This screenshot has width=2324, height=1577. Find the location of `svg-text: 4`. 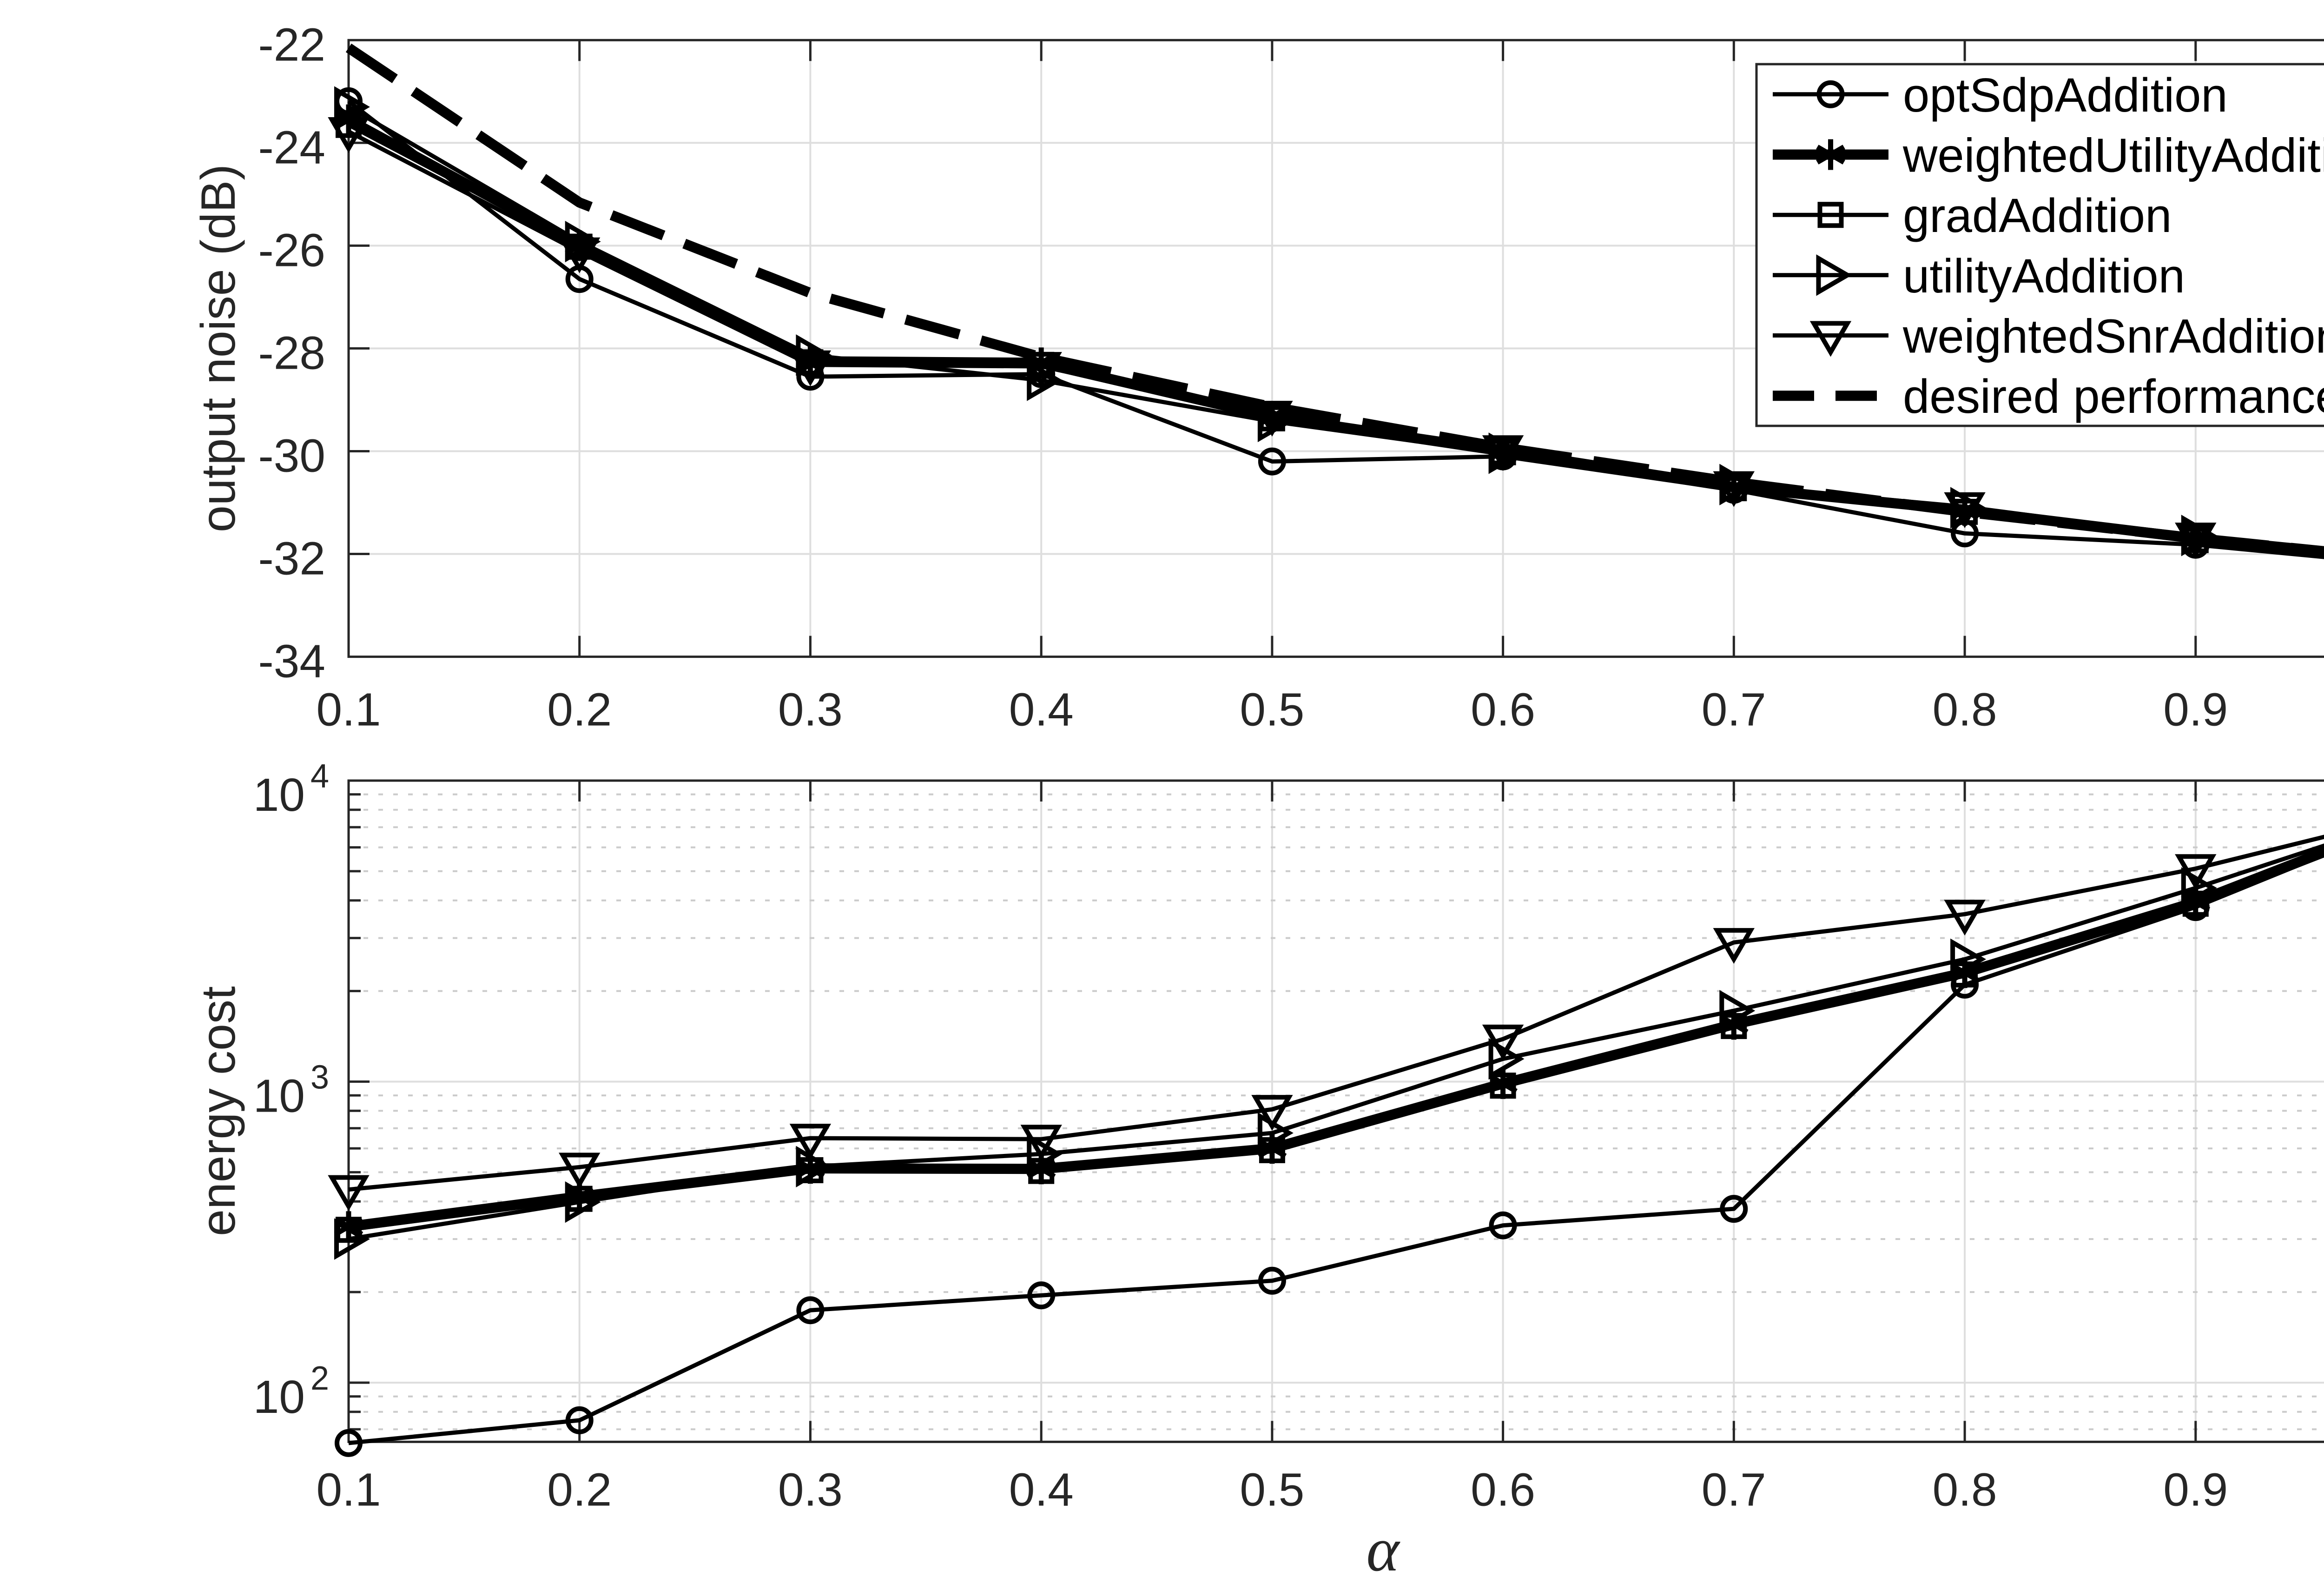

svg-text: 4 is located at coordinates (319, 776).